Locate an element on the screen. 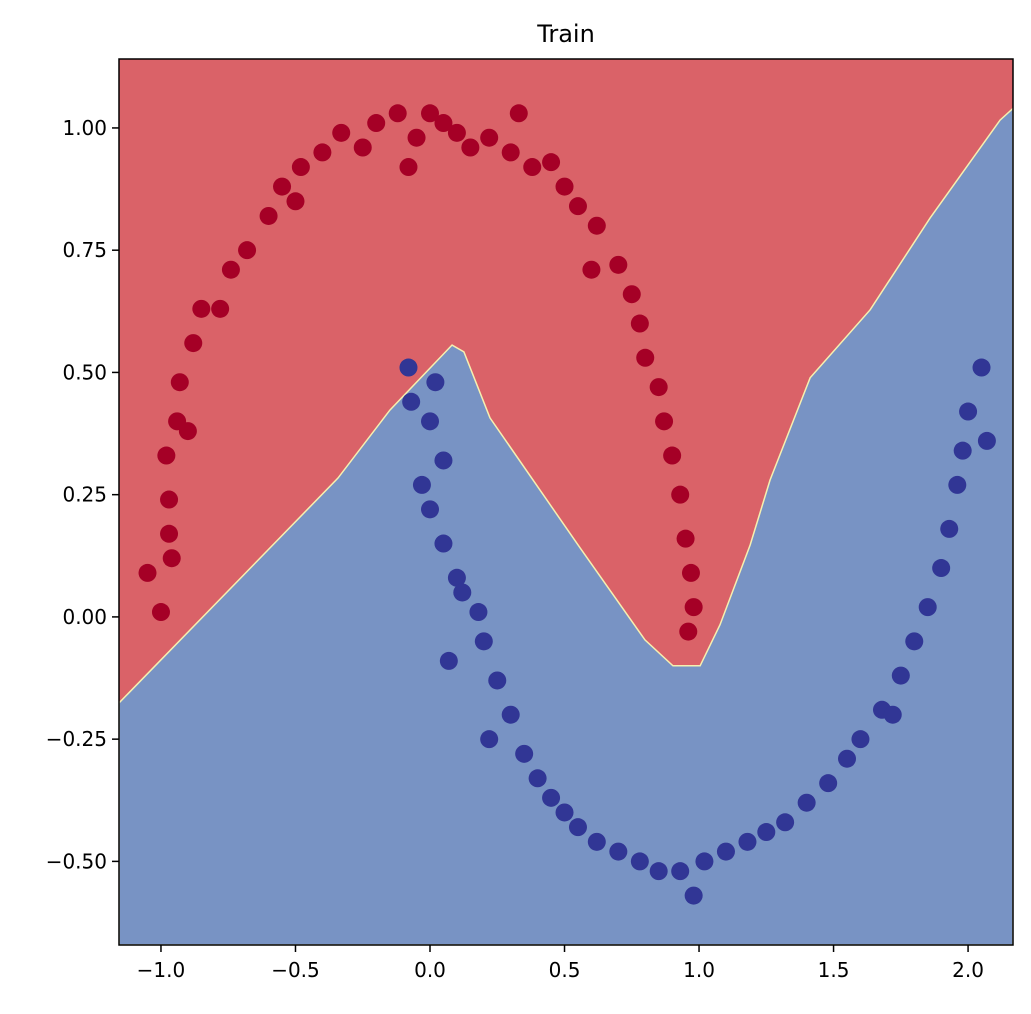  y-tick-label: 0.75 is located at coordinates (84, 250).